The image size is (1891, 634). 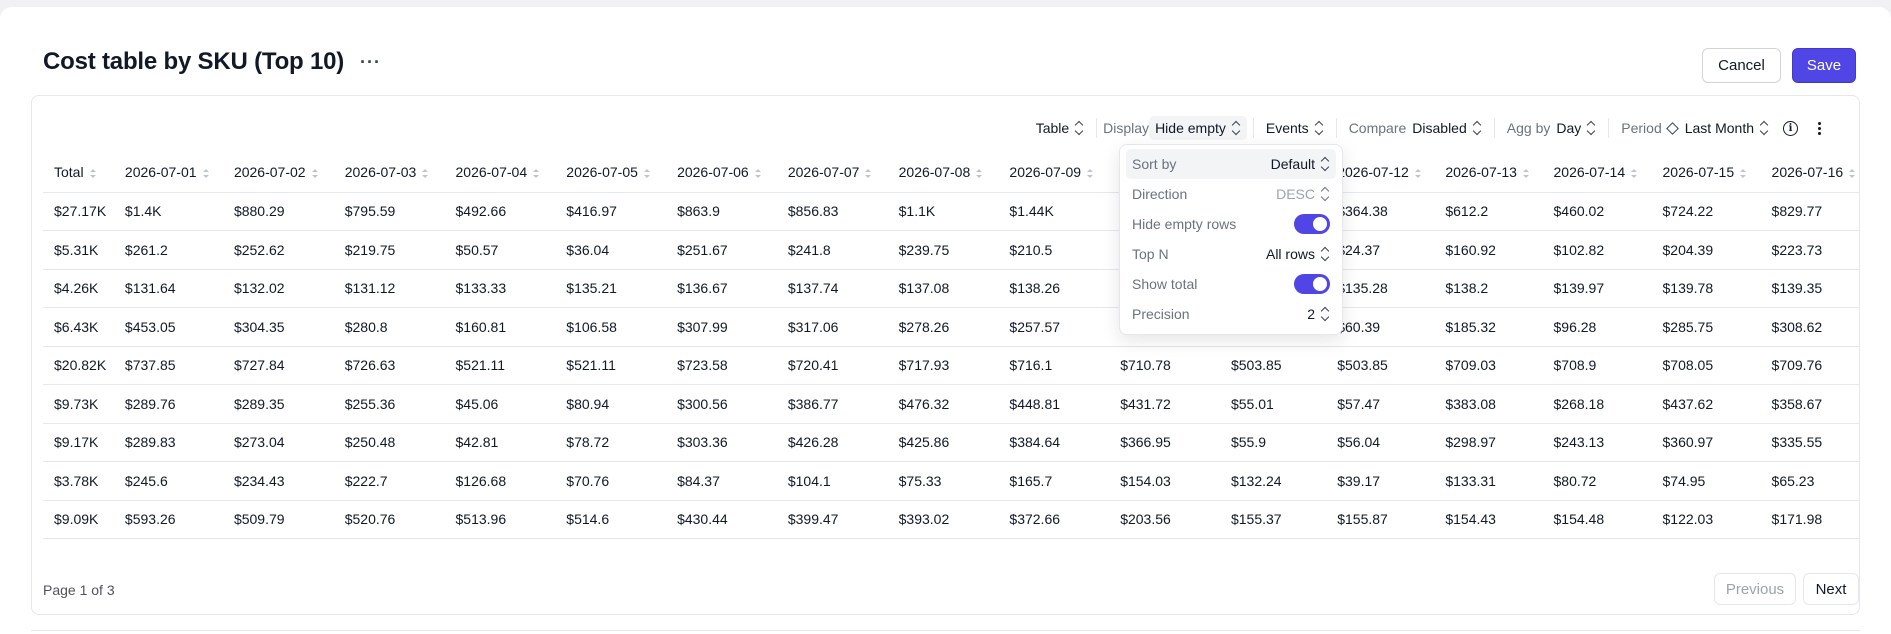 What do you see at coordinates (1488, 442) in the screenshot?
I see `table-cell: $298.97` at bounding box center [1488, 442].